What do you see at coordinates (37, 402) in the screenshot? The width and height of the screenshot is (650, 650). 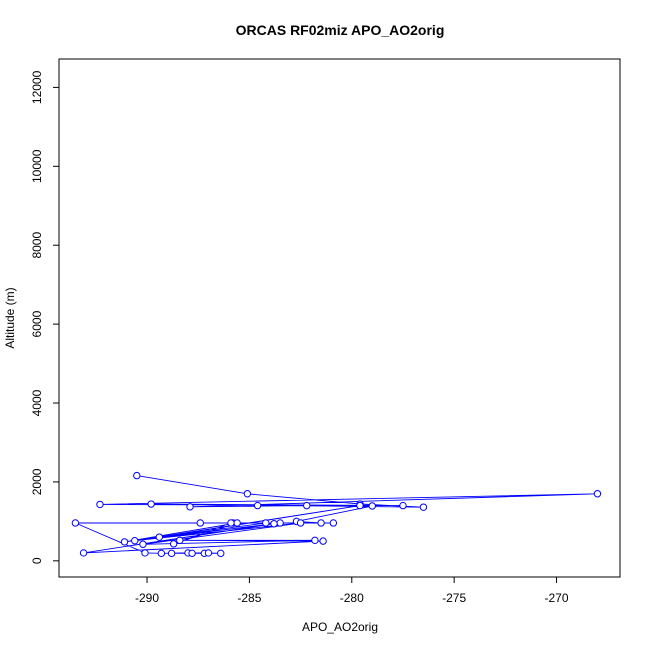 I see `y-tick-label: 4000` at bounding box center [37, 402].